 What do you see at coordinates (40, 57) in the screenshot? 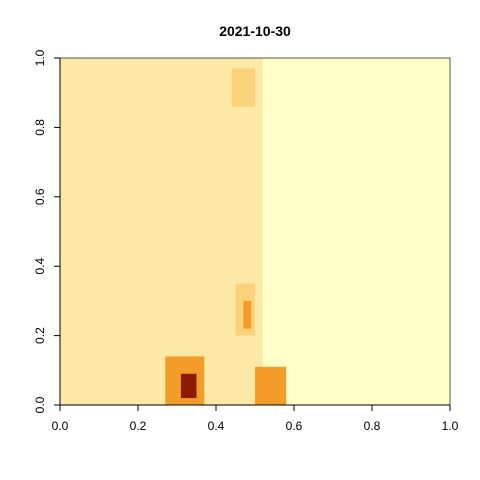
I see `y-tick-label-5: 1.0` at bounding box center [40, 57].